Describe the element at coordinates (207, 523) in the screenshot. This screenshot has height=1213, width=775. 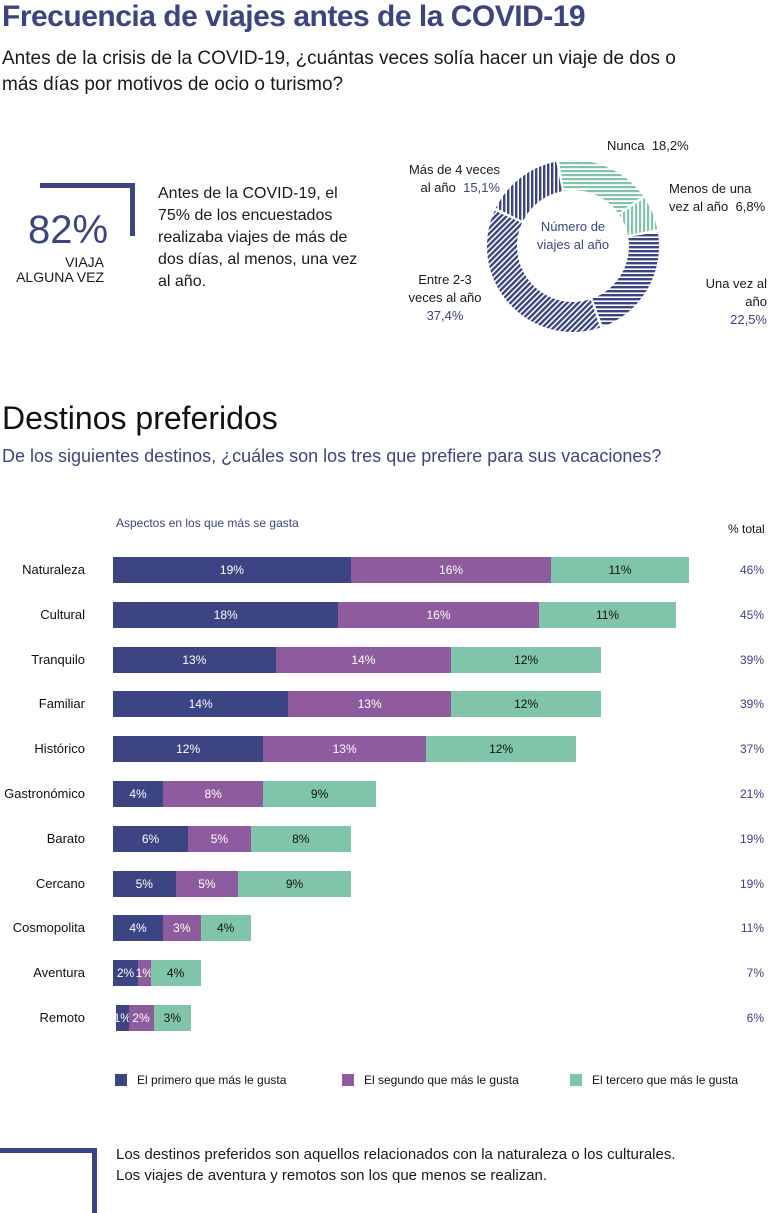
I see `bar-chart-subtitle: Aspectos en los que más se gasta` at that location.